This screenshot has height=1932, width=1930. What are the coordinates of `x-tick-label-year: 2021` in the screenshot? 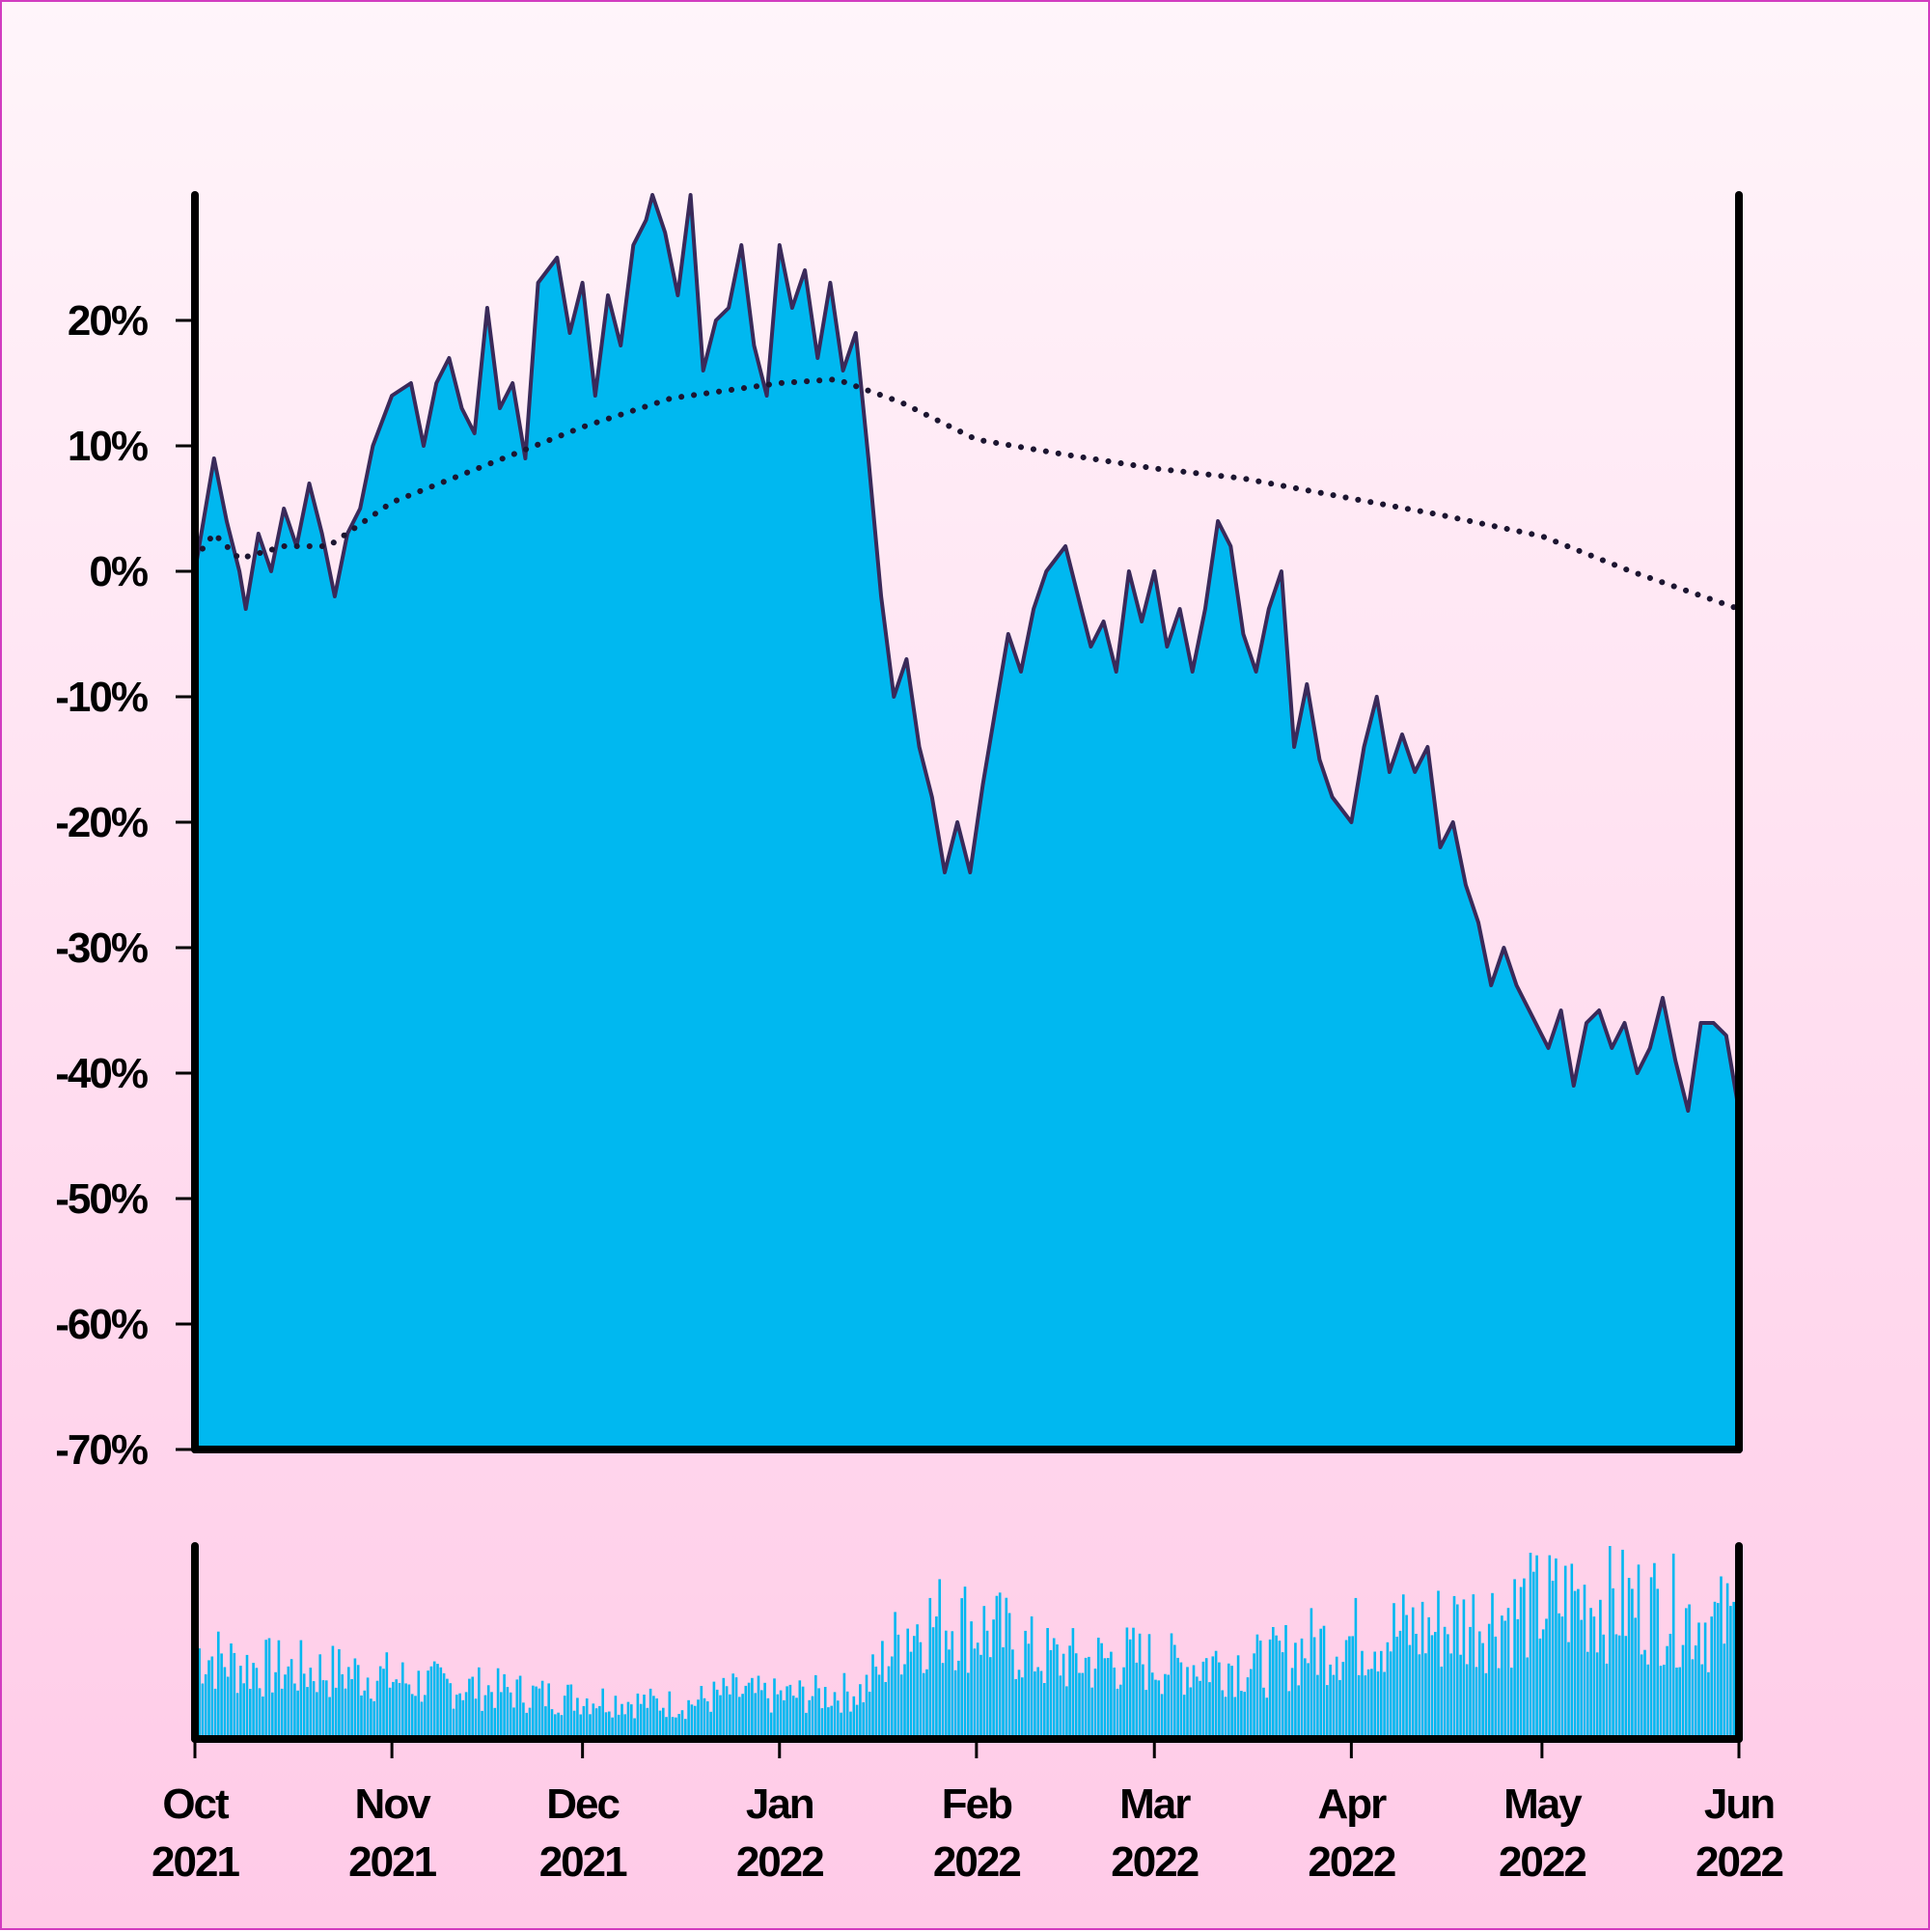 It's located at (195, 1862).